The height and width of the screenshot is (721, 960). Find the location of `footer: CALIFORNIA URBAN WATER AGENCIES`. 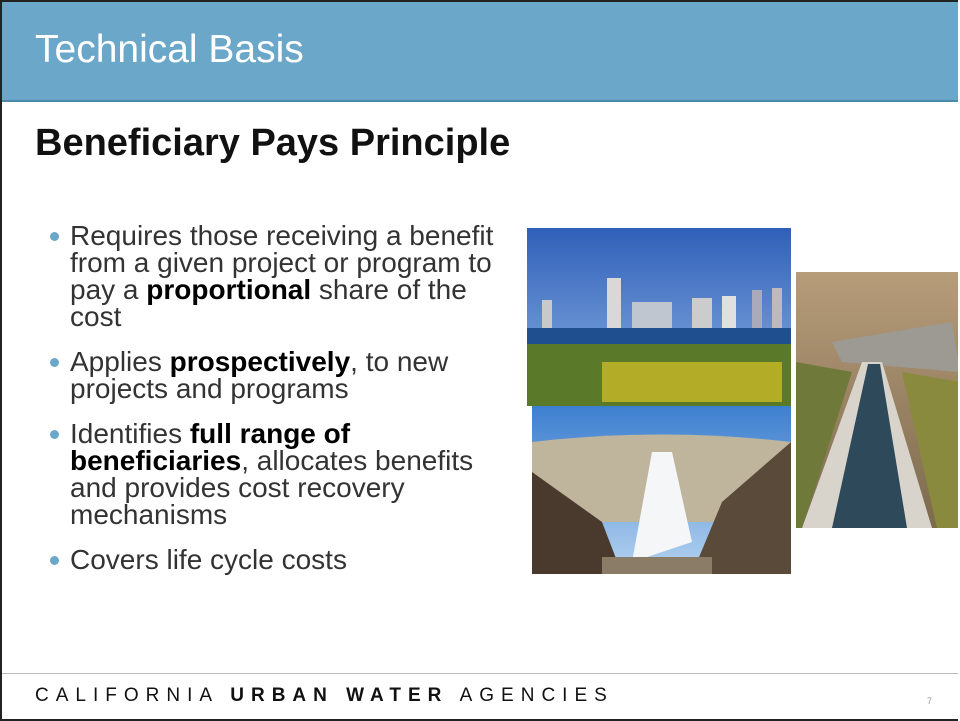

footer: CALIFORNIA URBAN WATER AGENCIES is located at coordinates (324, 696).